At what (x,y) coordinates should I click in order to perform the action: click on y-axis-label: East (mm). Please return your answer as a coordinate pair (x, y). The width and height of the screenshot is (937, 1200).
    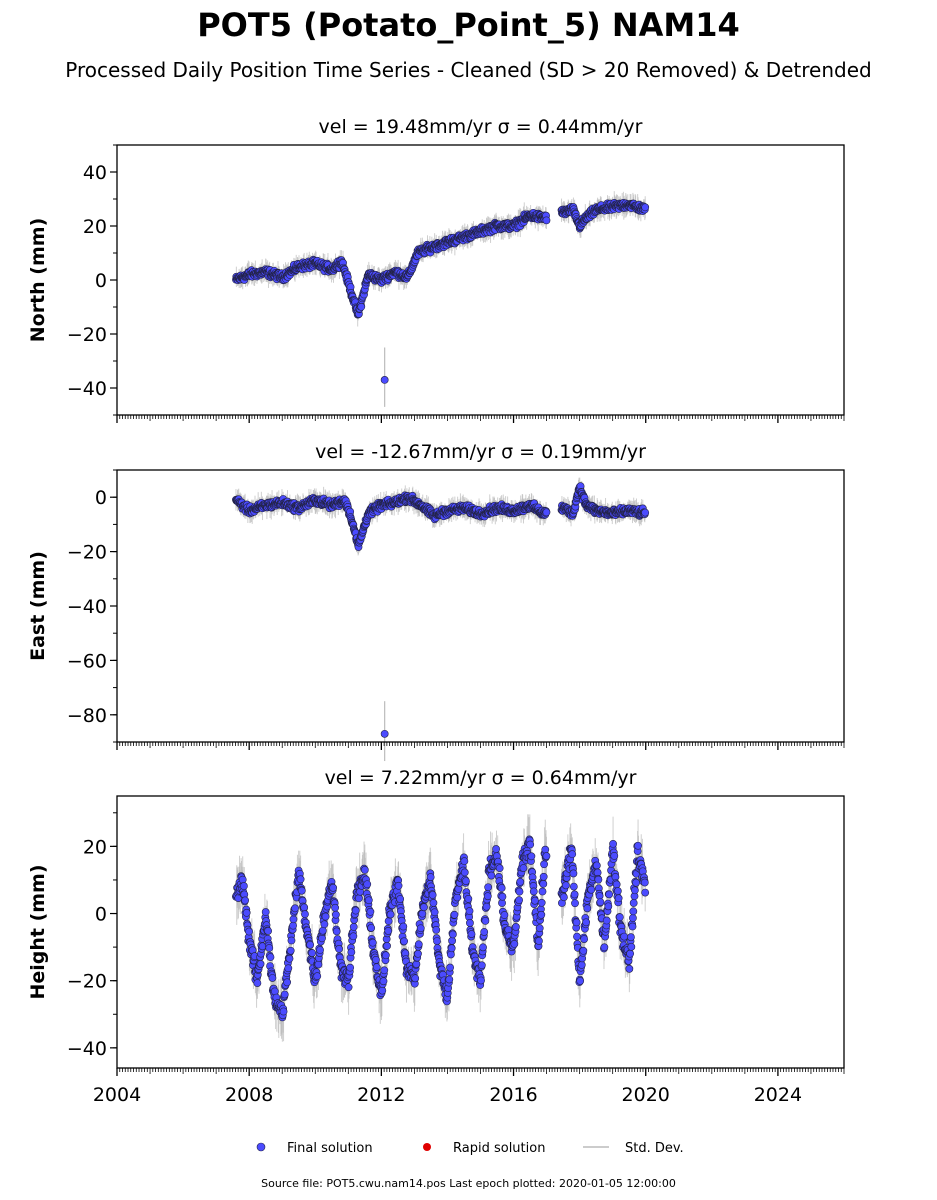
    Looking at the image, I should click on (38, 606).